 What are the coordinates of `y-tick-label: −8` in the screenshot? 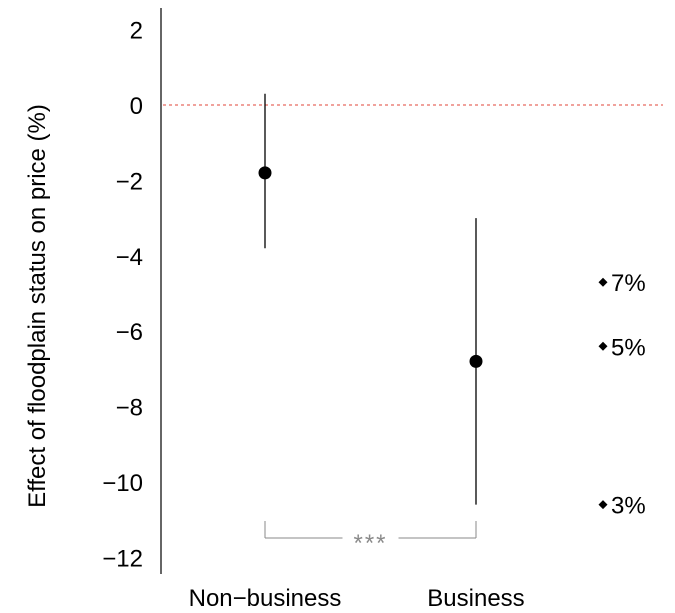 It's located at (129, 408).